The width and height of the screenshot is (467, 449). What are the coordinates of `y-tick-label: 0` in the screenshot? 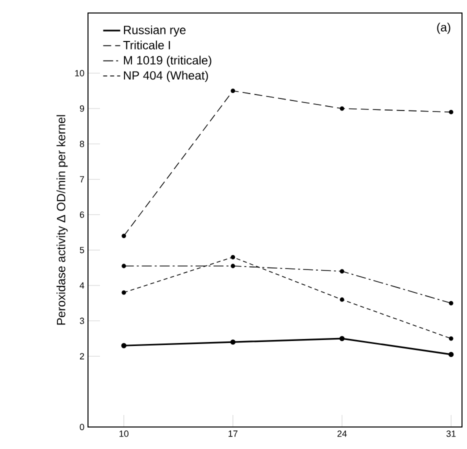 It's located at (82, 427).